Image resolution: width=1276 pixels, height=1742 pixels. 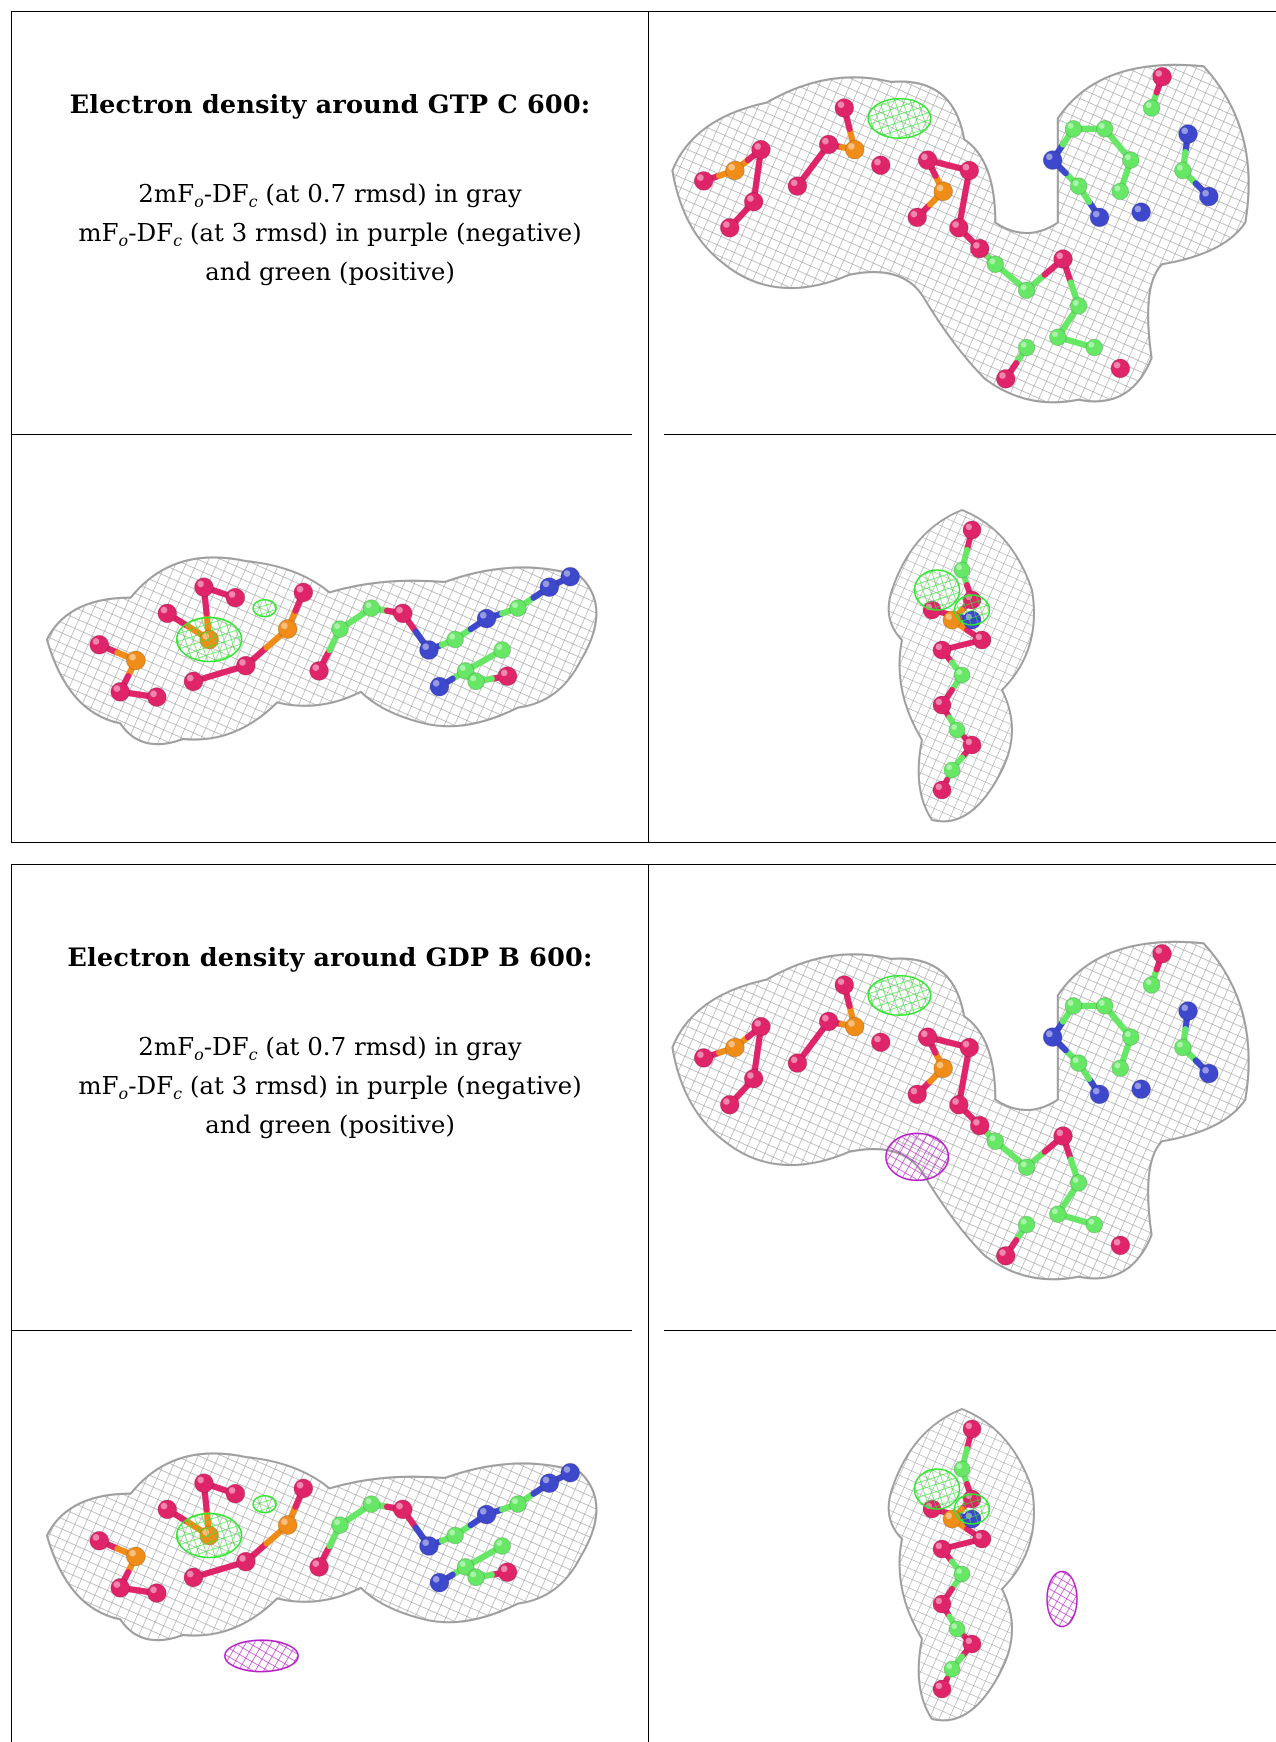 I want to click on density-image-front-gdp, so click(x=964, y=1100).